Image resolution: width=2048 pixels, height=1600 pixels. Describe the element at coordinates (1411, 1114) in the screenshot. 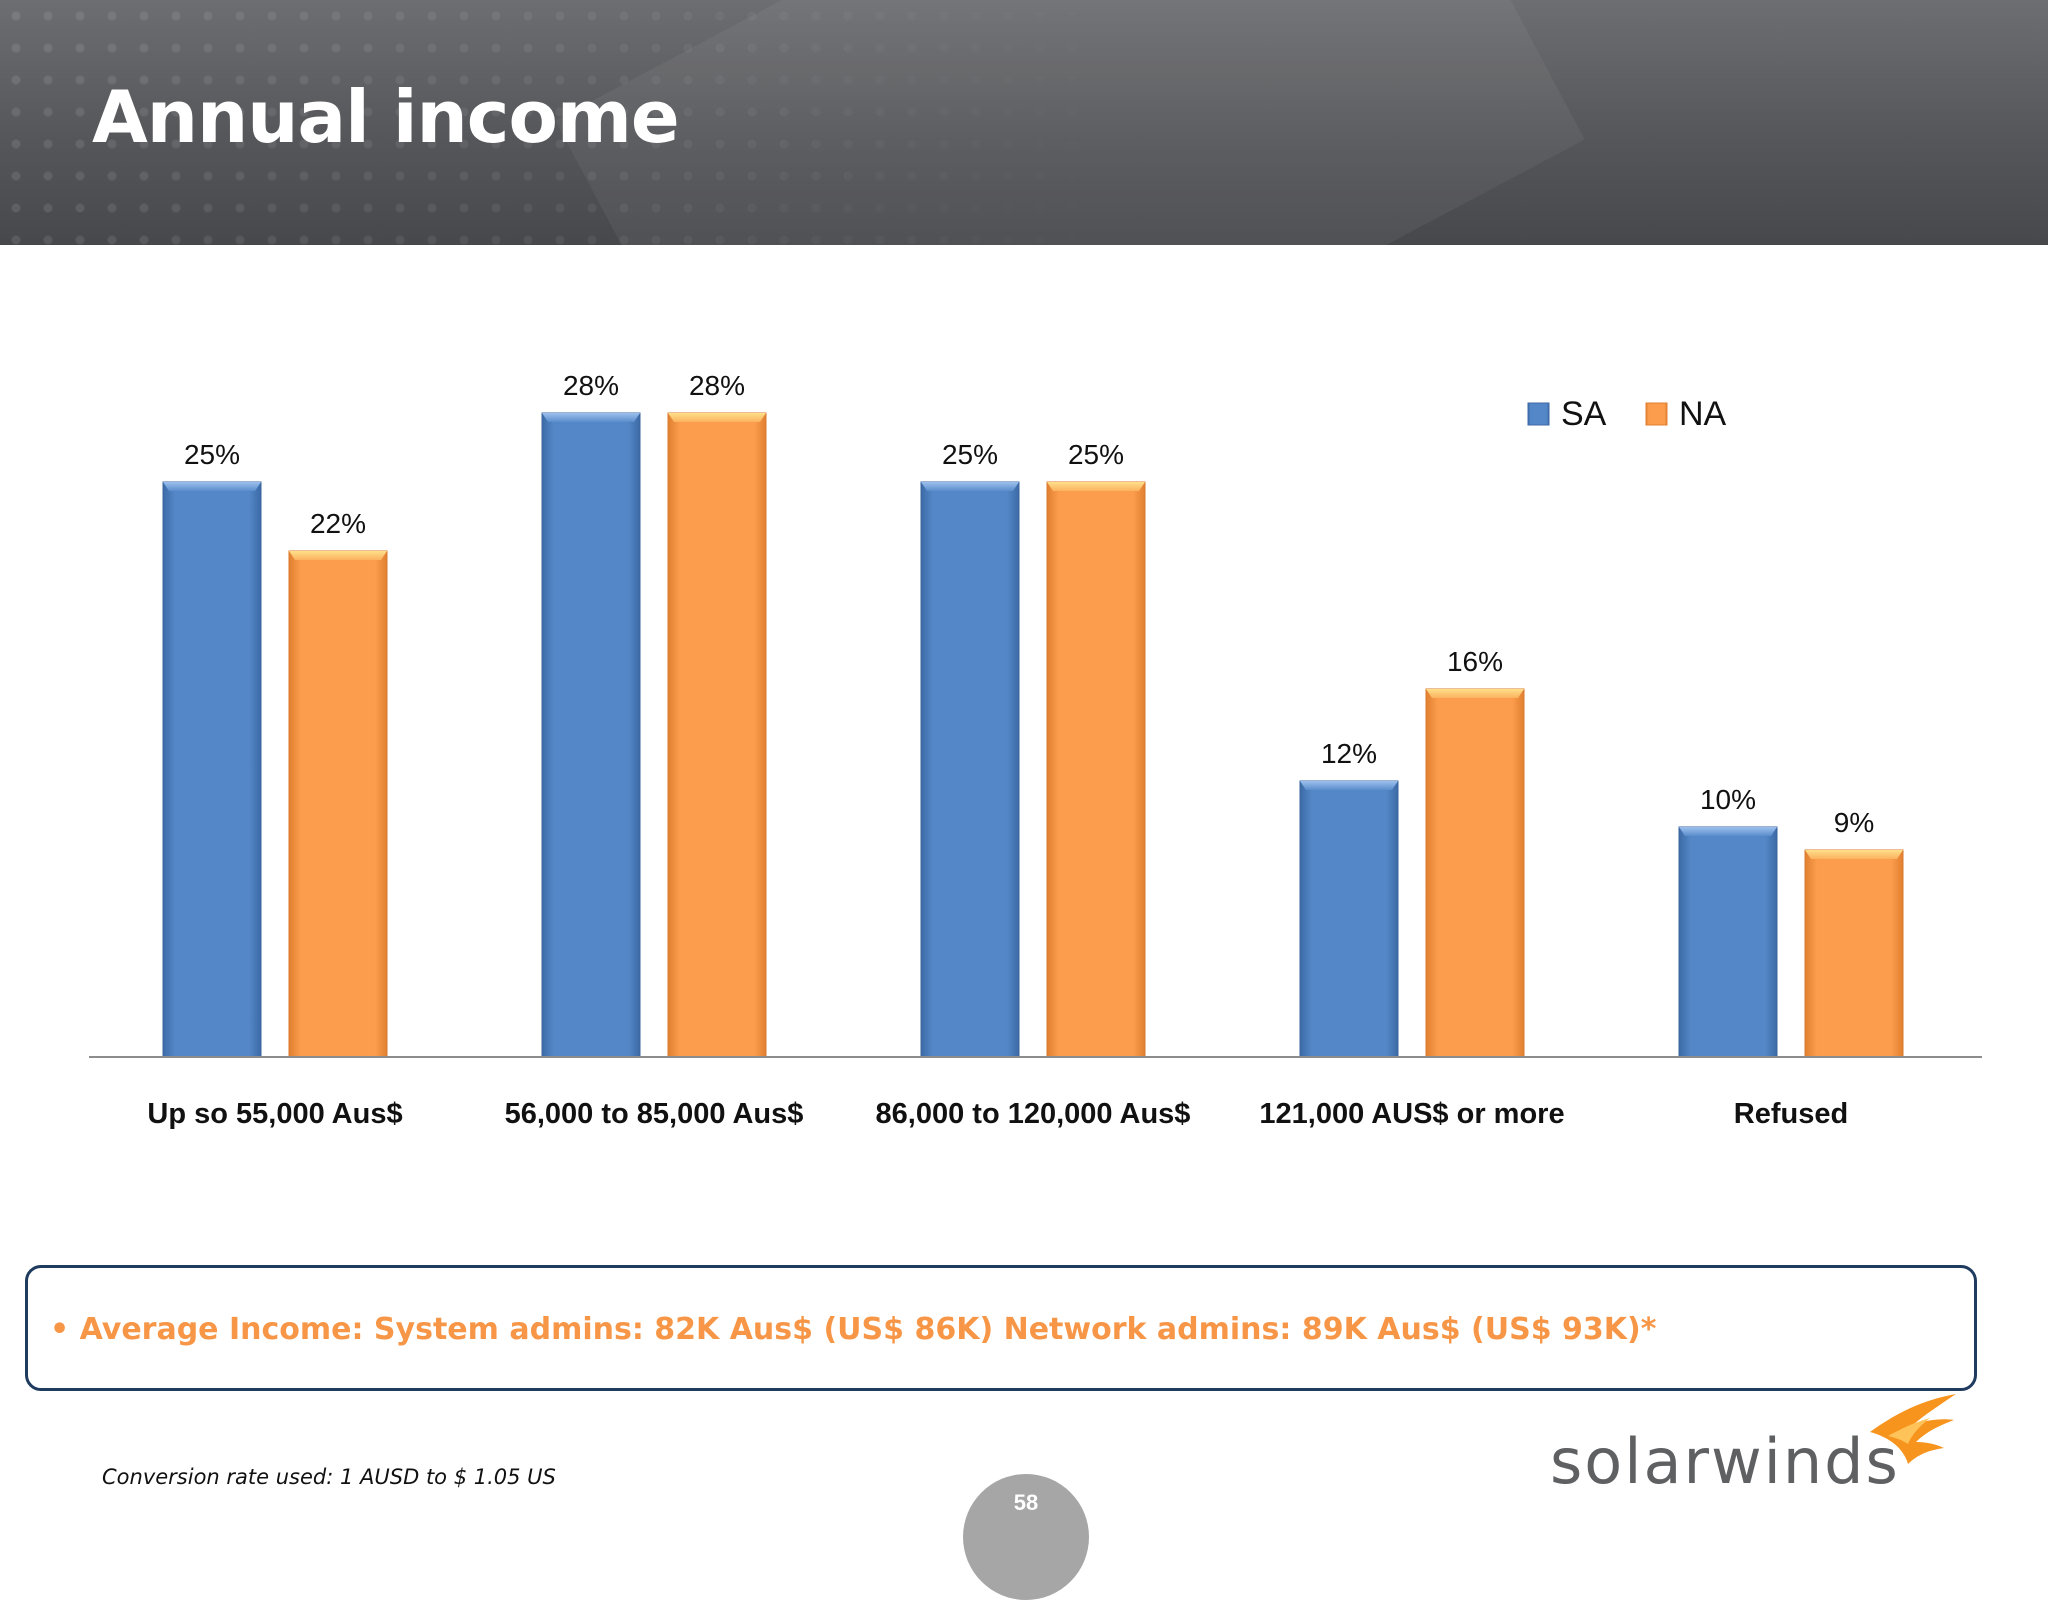

I see `category-label-4: 121,000 AUS$ or more` at that location.